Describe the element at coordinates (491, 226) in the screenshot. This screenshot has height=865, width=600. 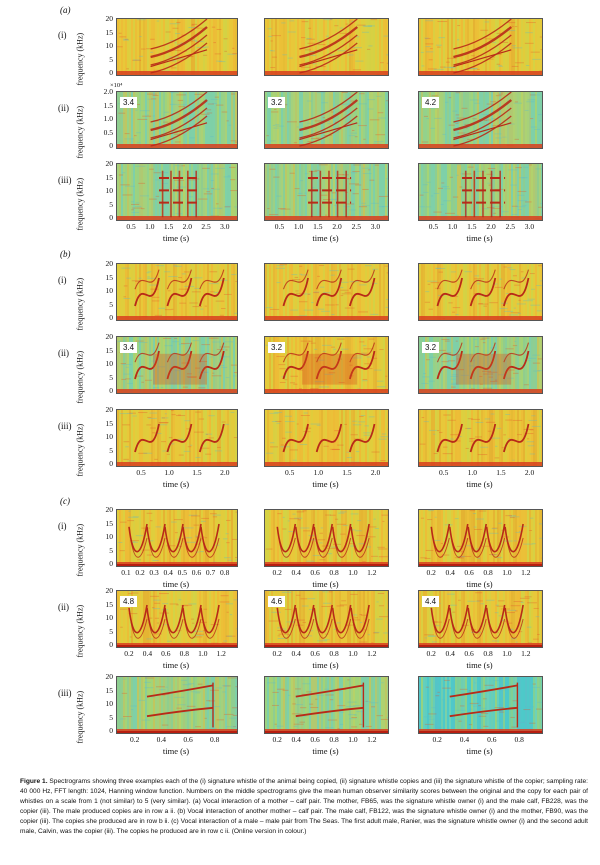
I see `x-tick-label: 2.0` at that location.